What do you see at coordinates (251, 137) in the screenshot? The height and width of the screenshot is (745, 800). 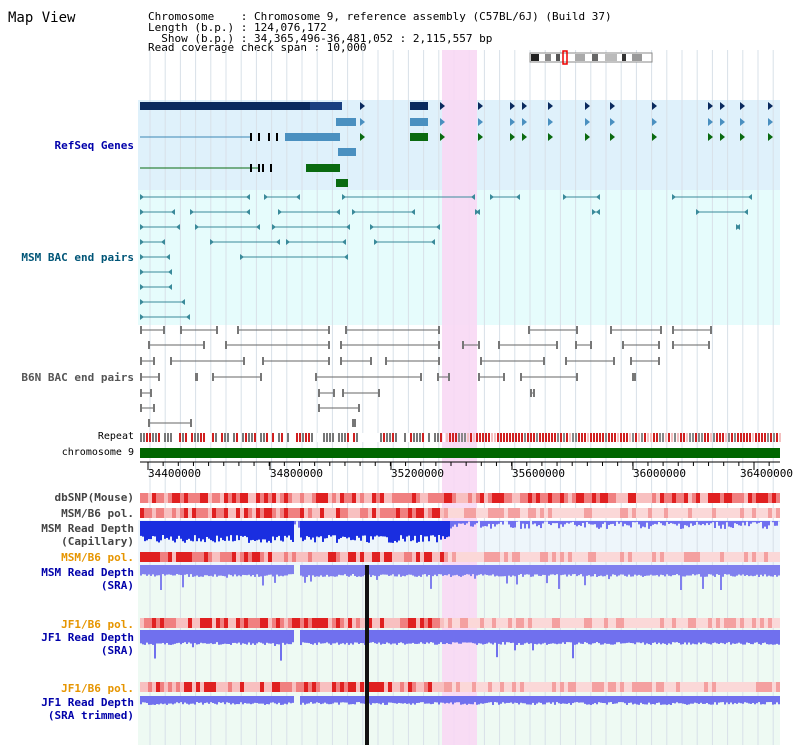 I see `exon-mark` at bounding box center [251, 137].